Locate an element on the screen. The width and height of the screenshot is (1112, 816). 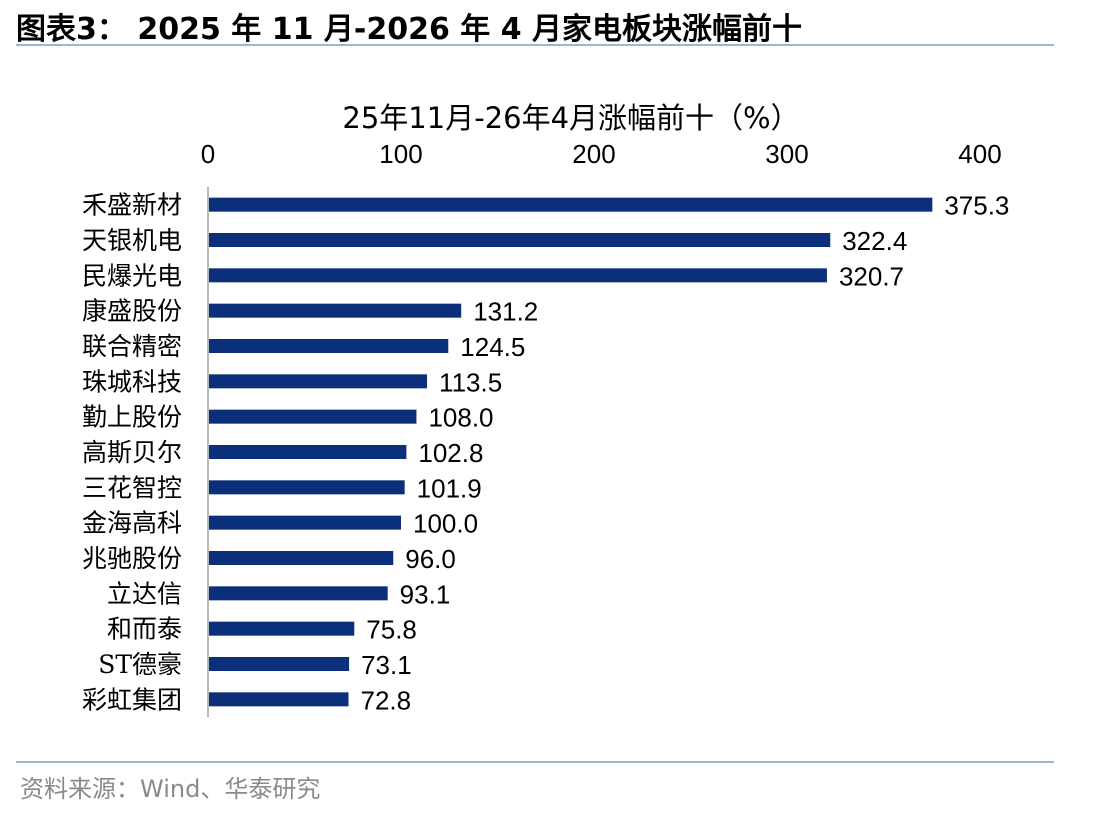
category-label: 高斯贝尔 is located at coordinates (132, 452).